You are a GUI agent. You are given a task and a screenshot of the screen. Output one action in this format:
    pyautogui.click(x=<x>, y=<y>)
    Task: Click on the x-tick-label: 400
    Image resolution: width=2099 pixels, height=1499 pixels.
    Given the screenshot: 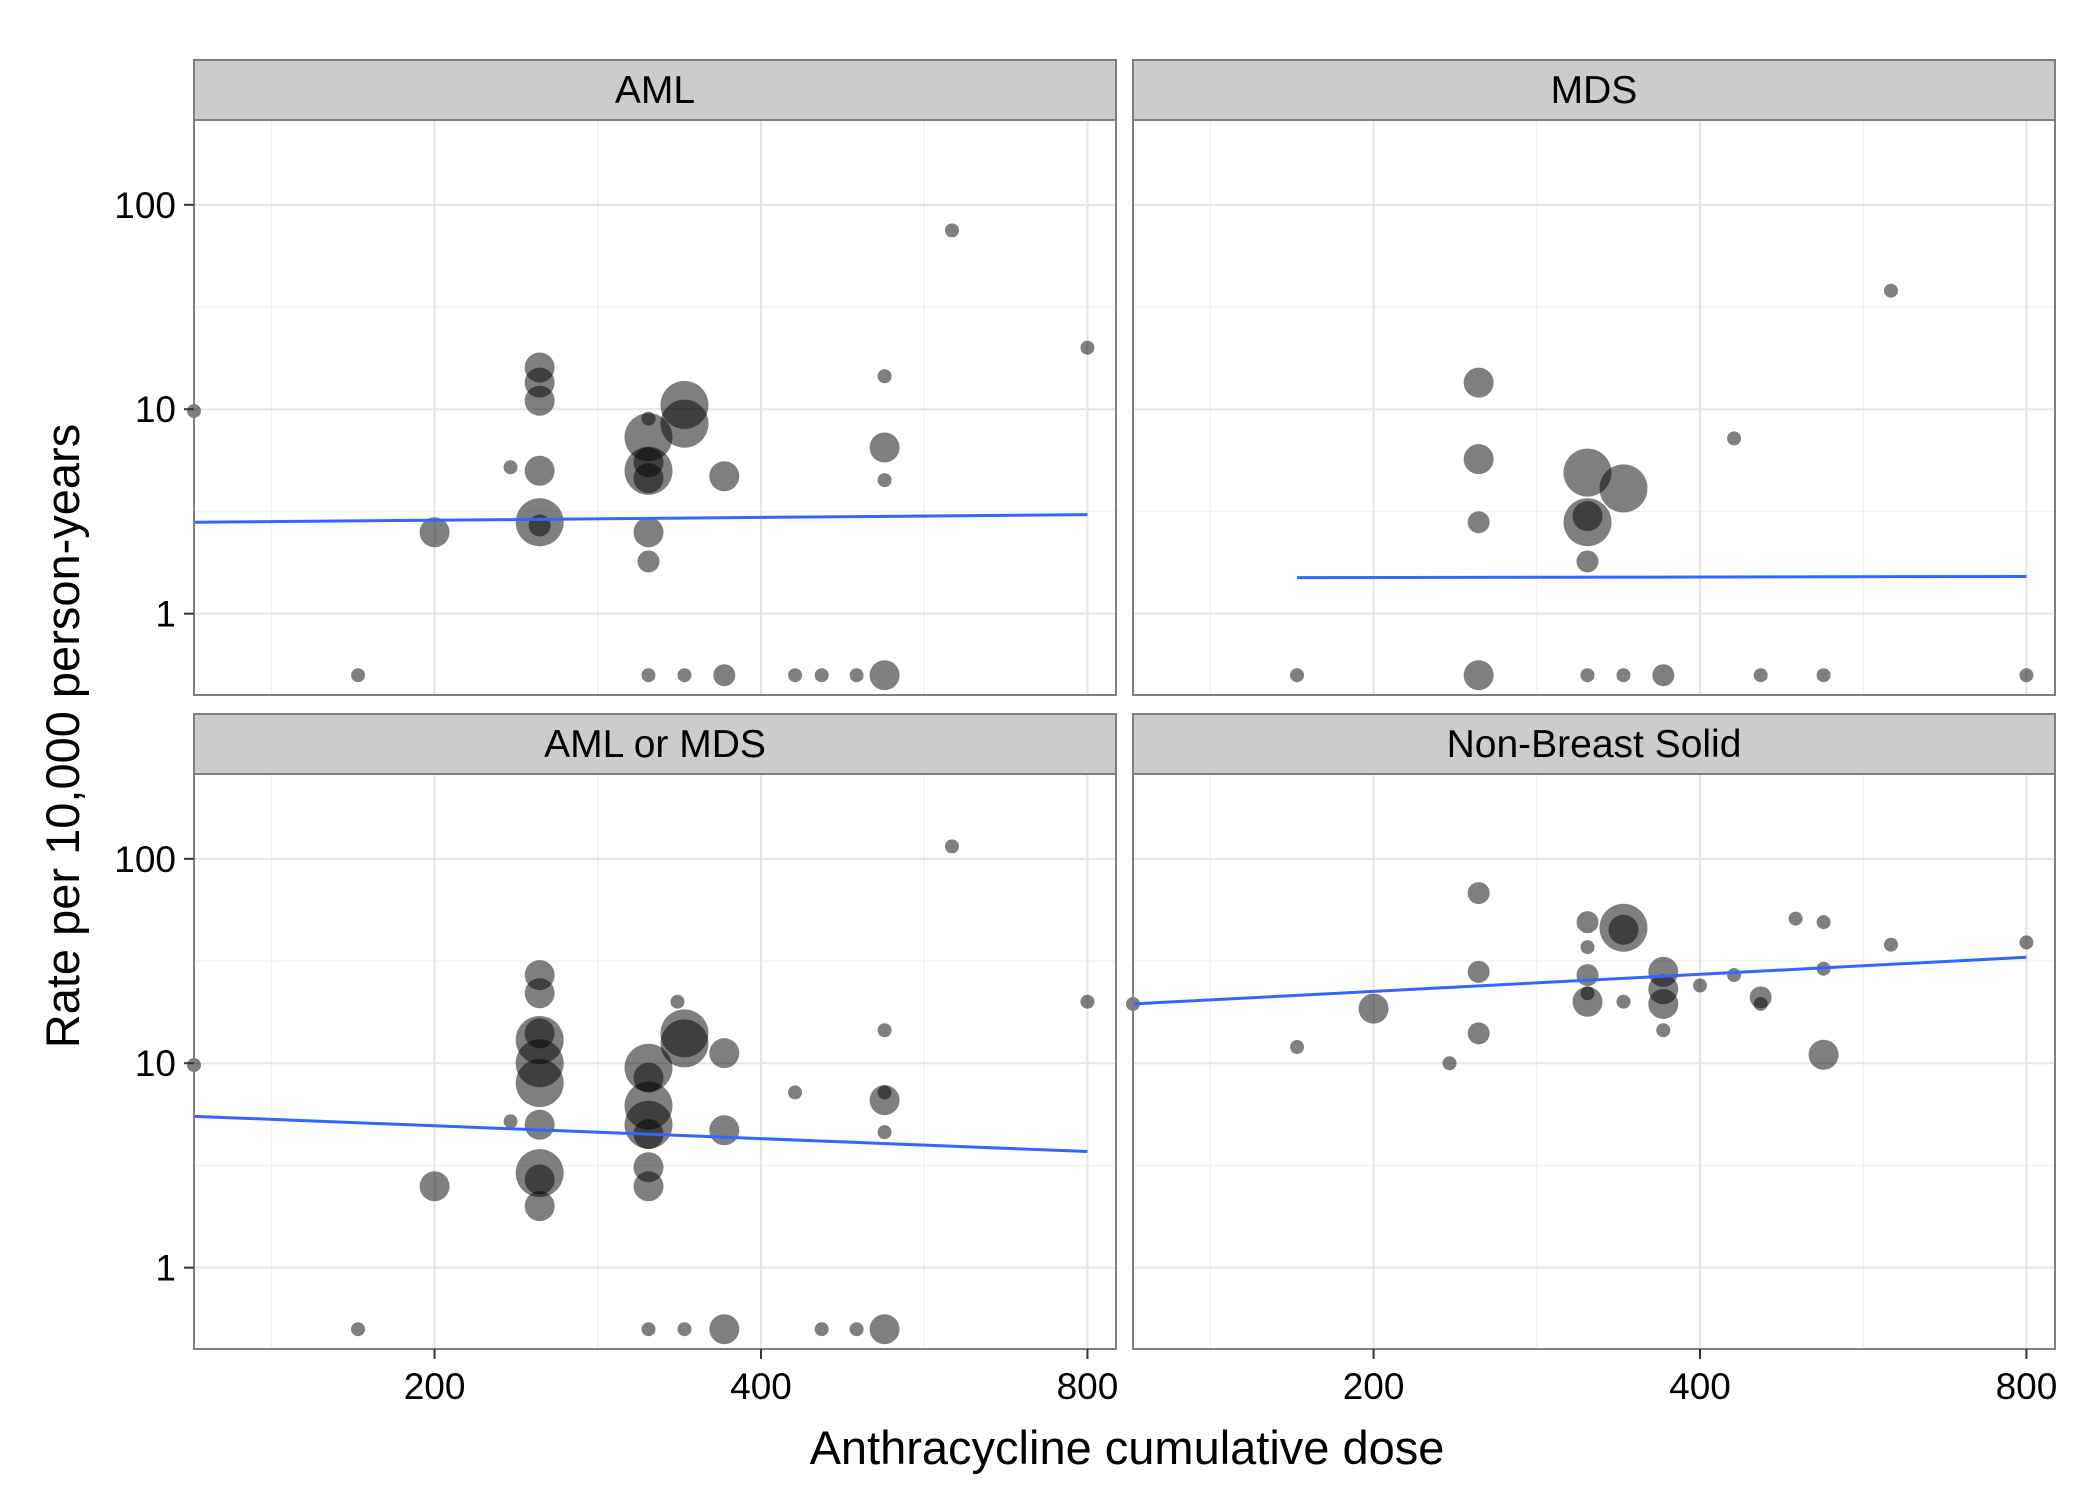 What is the action you would take?
    pyautogui.click(x=1700, y=1386)
    